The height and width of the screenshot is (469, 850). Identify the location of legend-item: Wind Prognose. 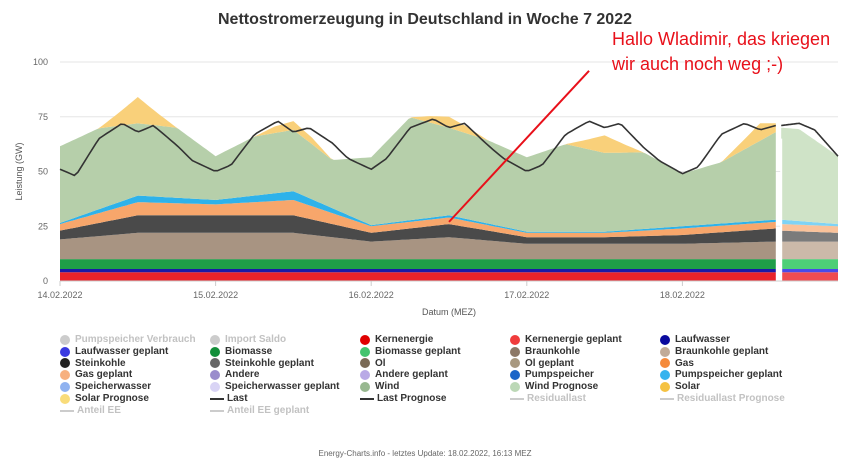
(585, 387).